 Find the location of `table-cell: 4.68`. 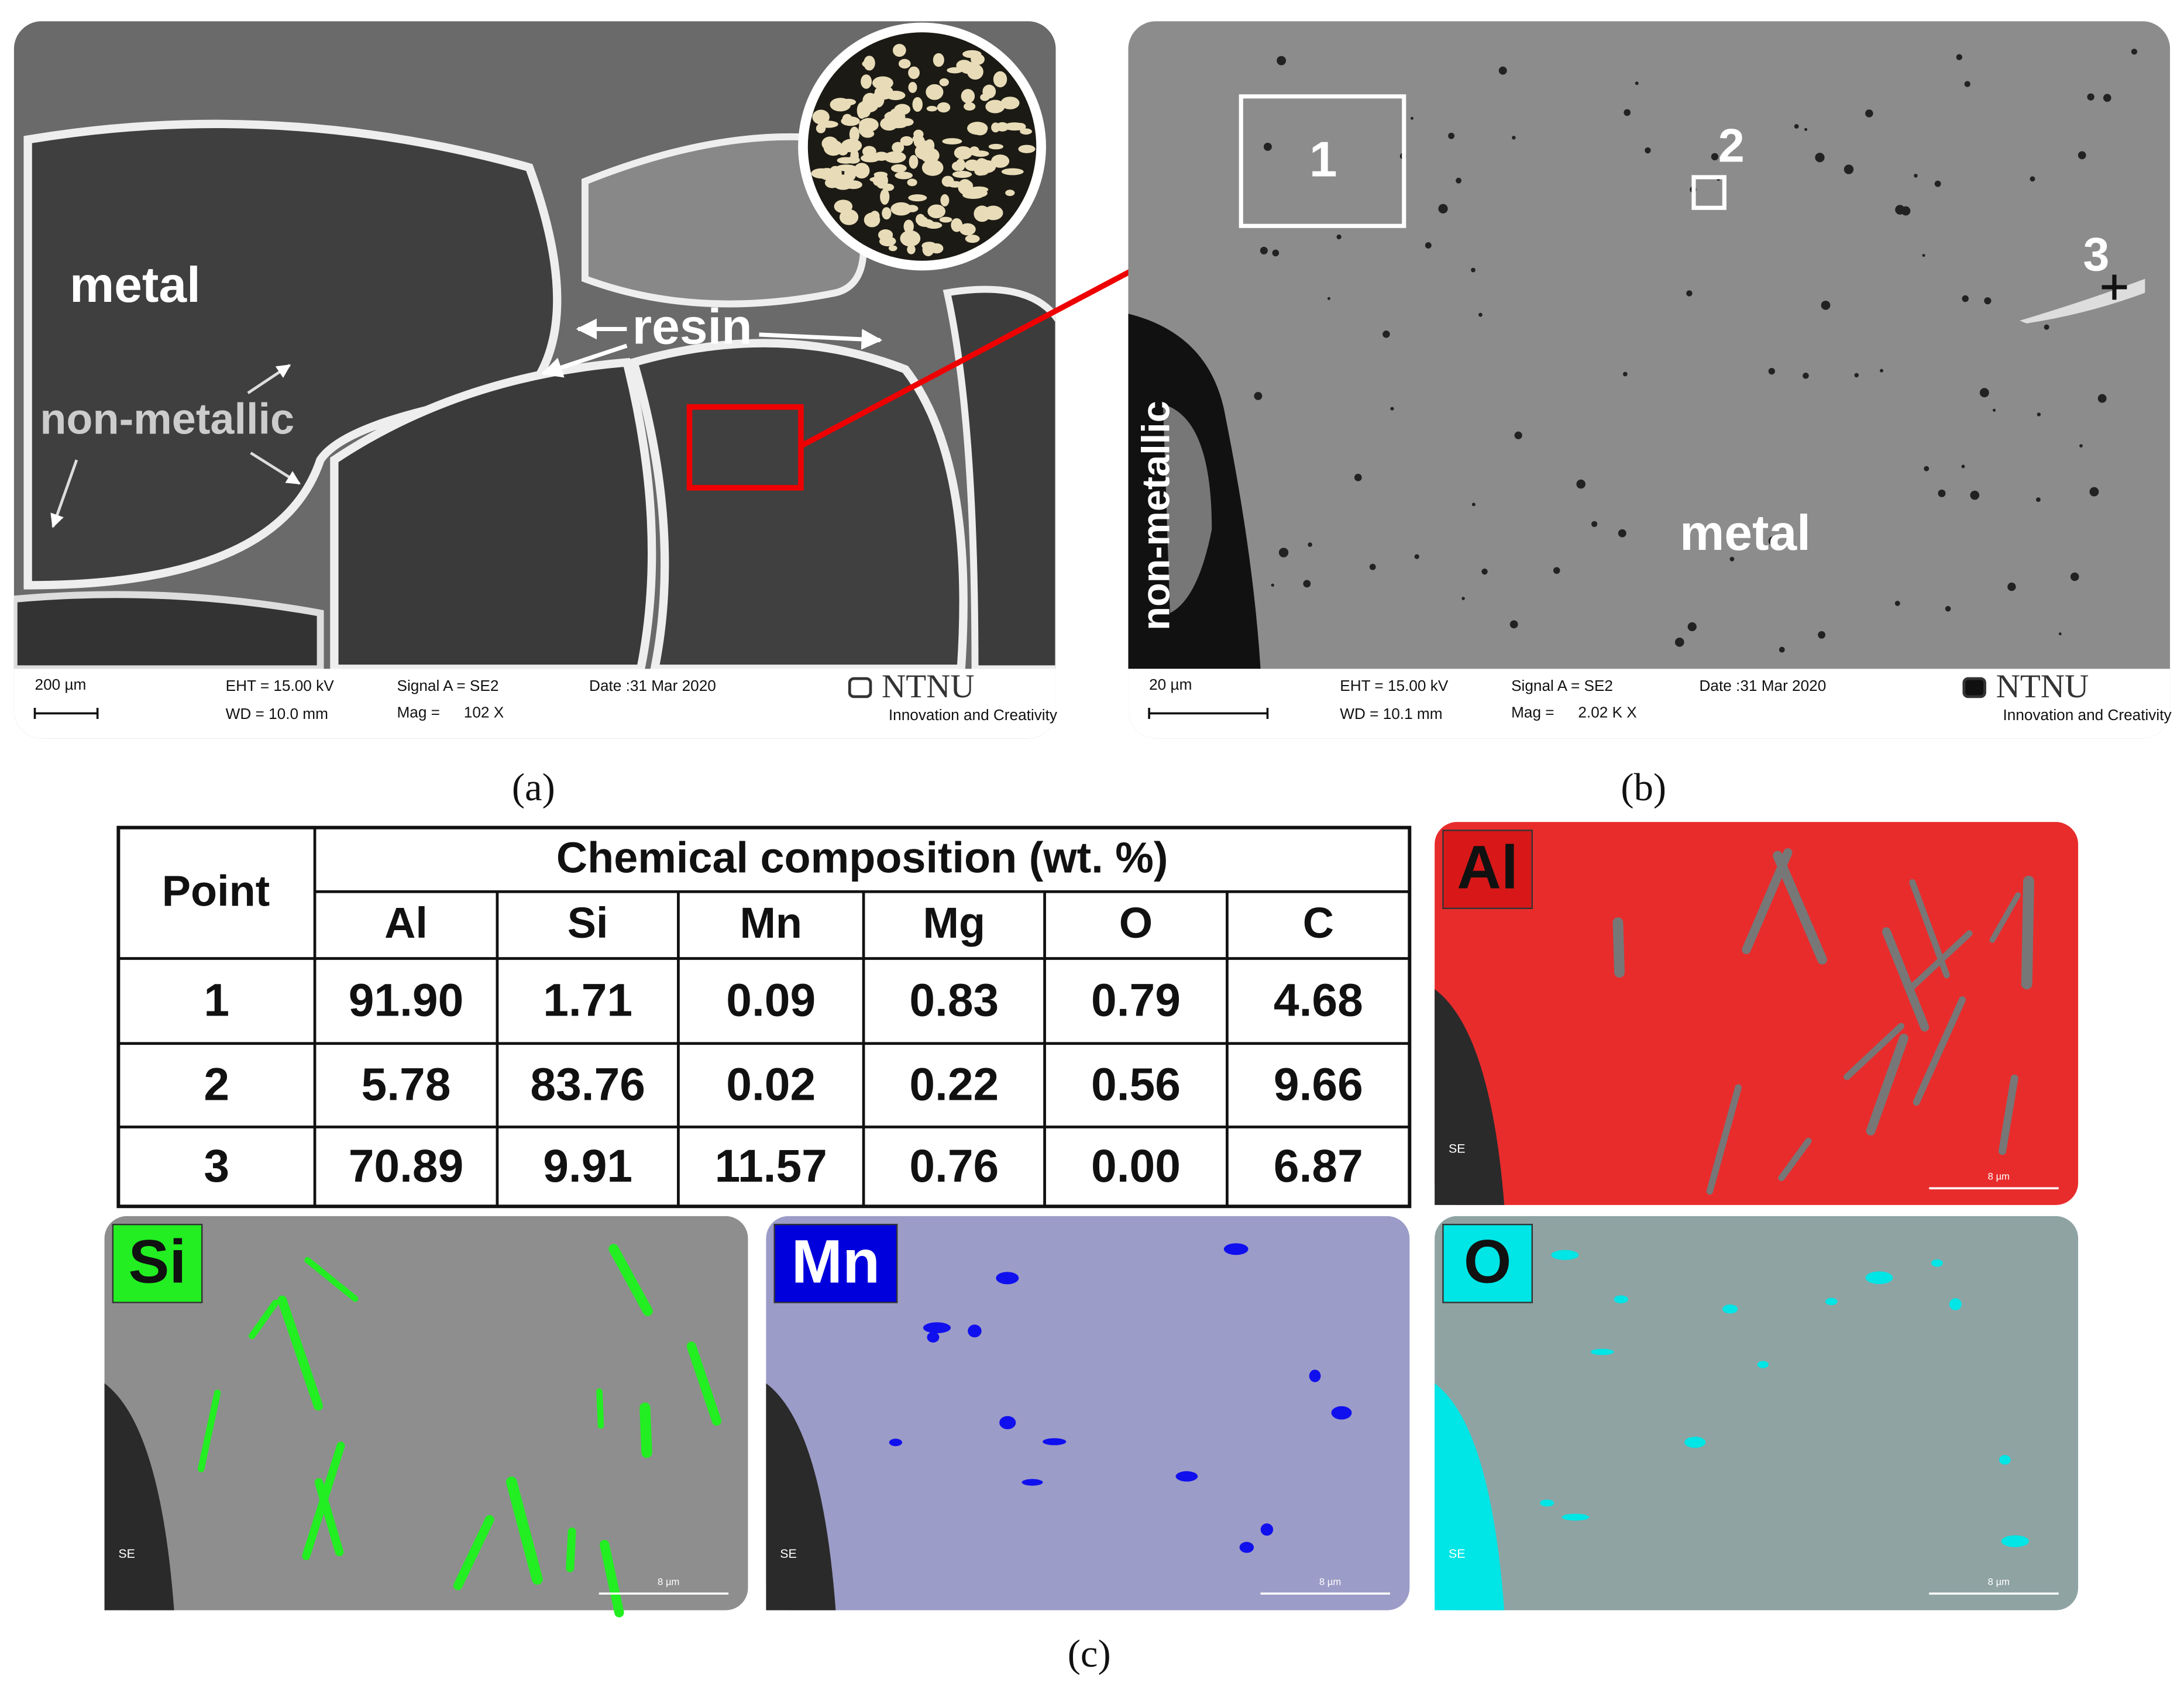

table-cell: 4.68 is located at coordinates (1318, 1000).